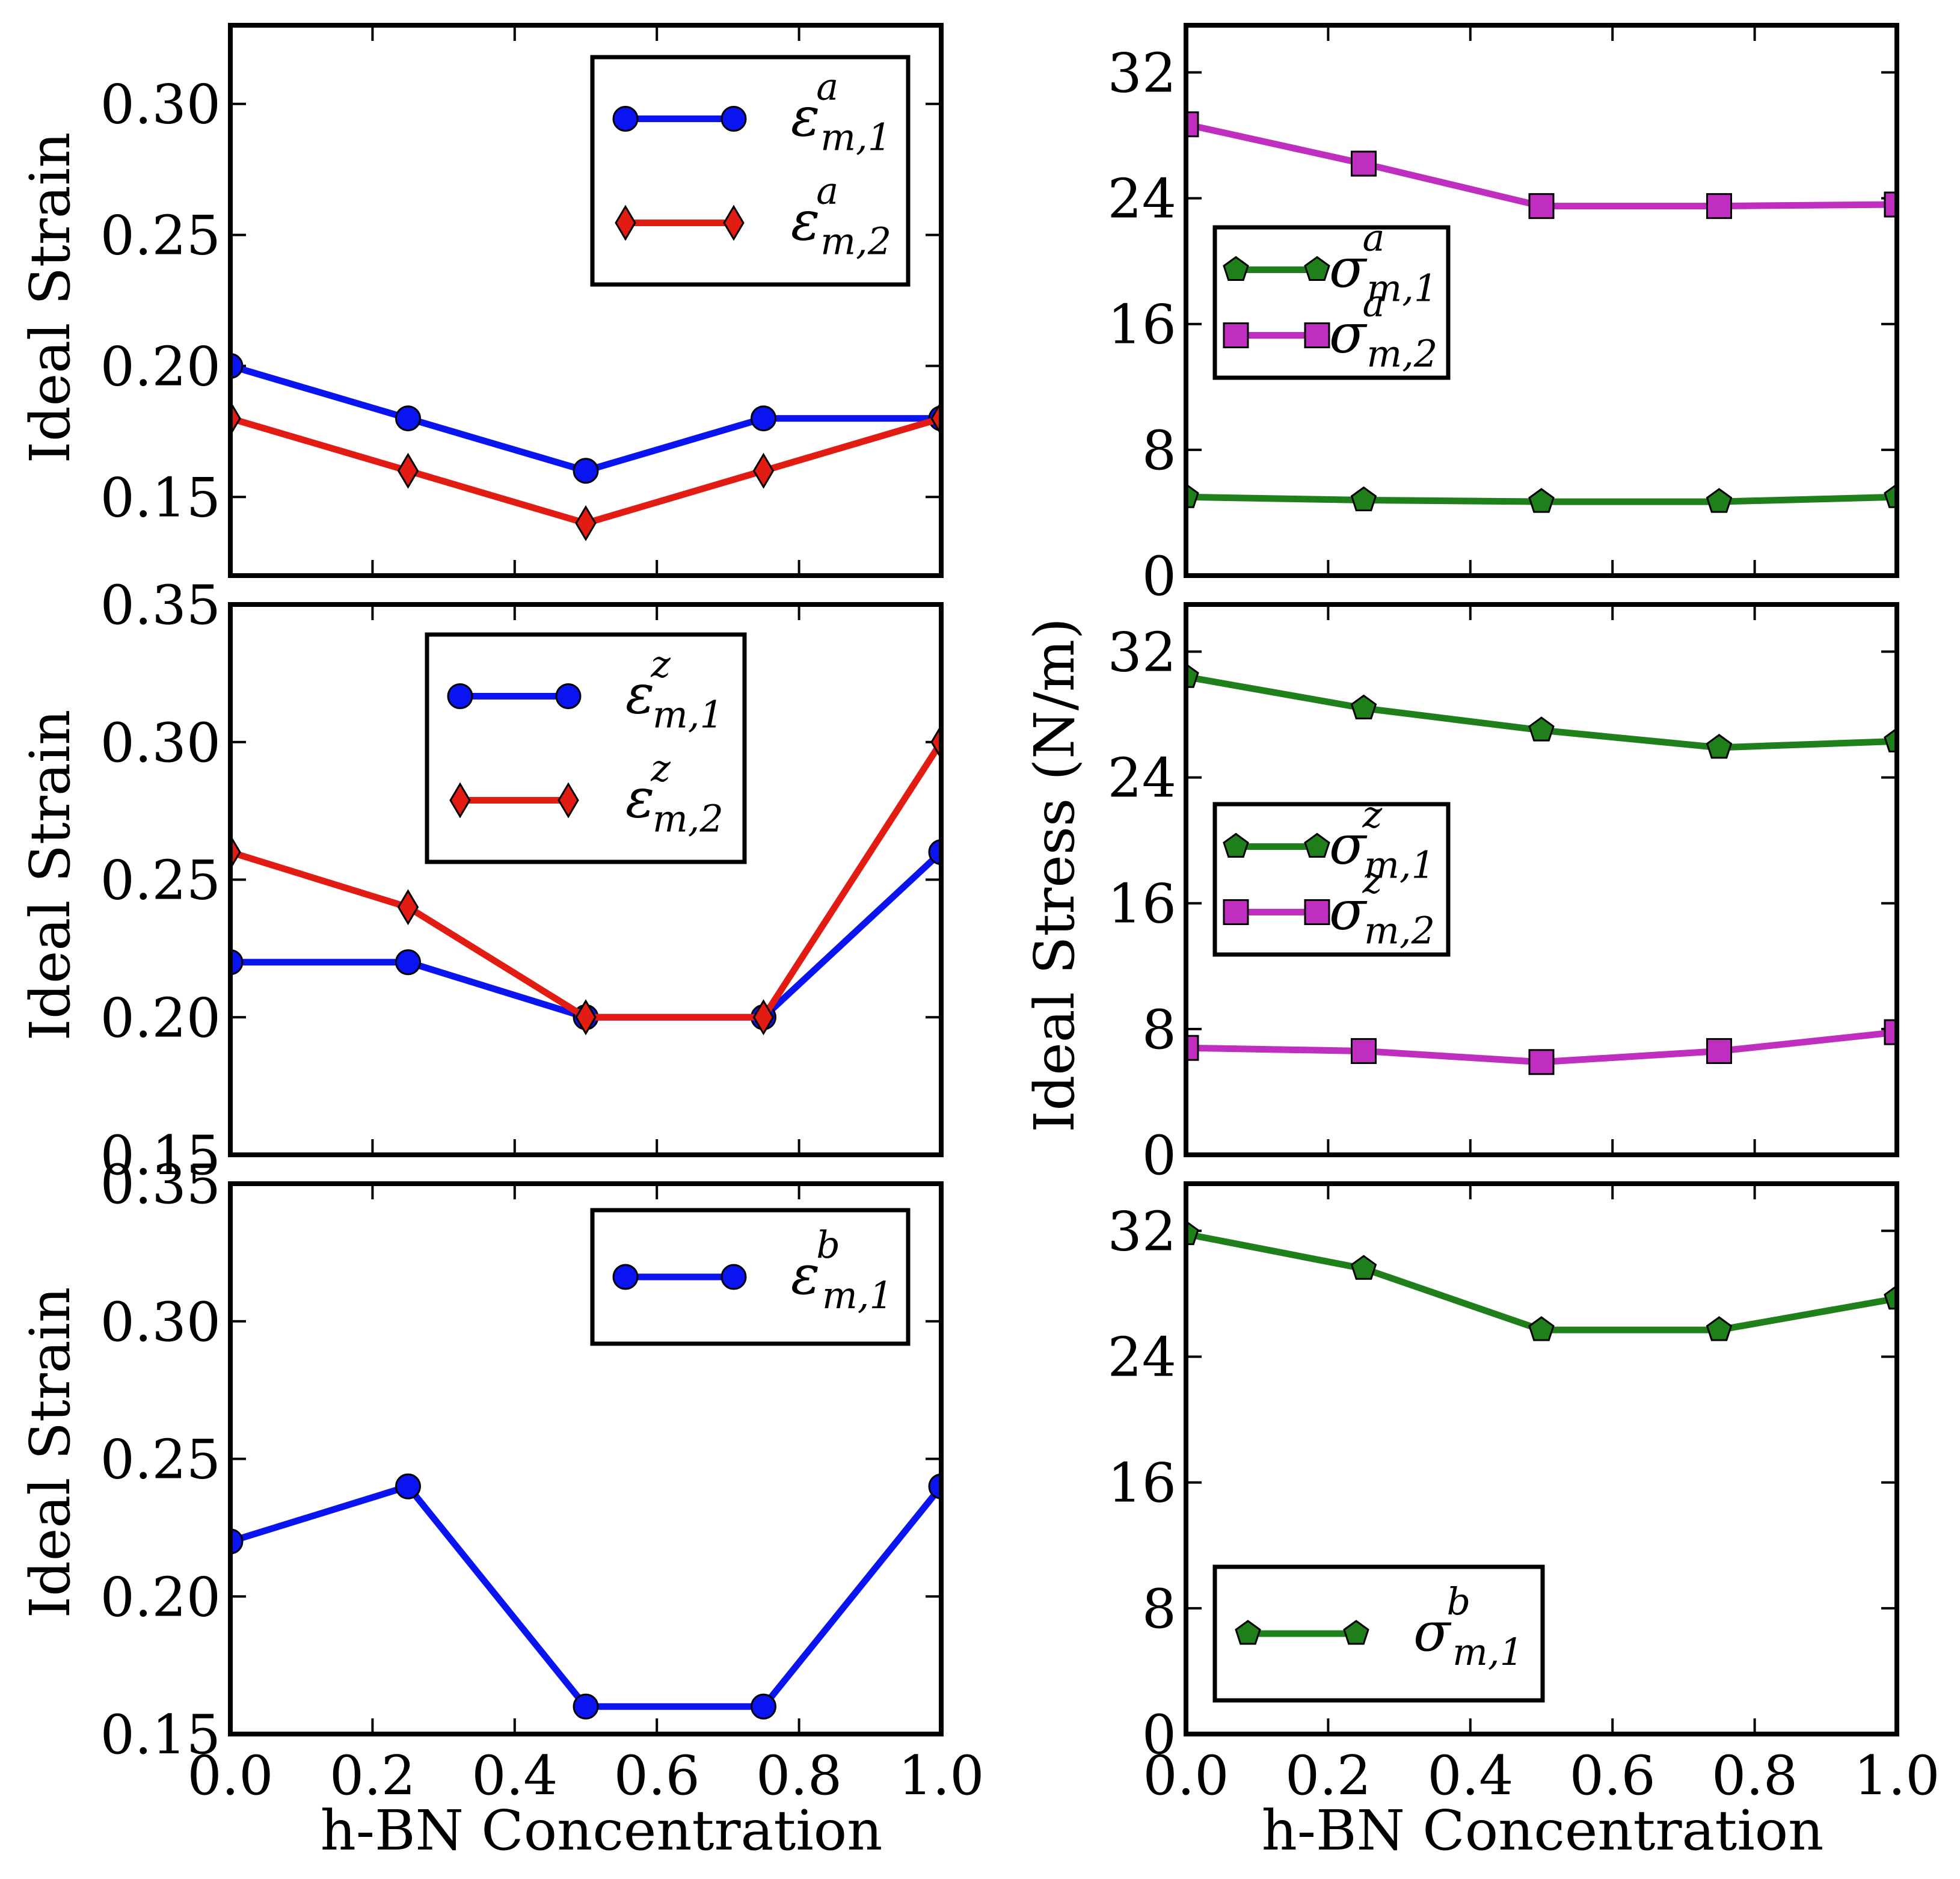 The width and height of the screenshot is (1960, 1879). I want to click on panel-stress-a: 0 8 16 24 32 σa m,1σa m,2, so click(1503, 315).